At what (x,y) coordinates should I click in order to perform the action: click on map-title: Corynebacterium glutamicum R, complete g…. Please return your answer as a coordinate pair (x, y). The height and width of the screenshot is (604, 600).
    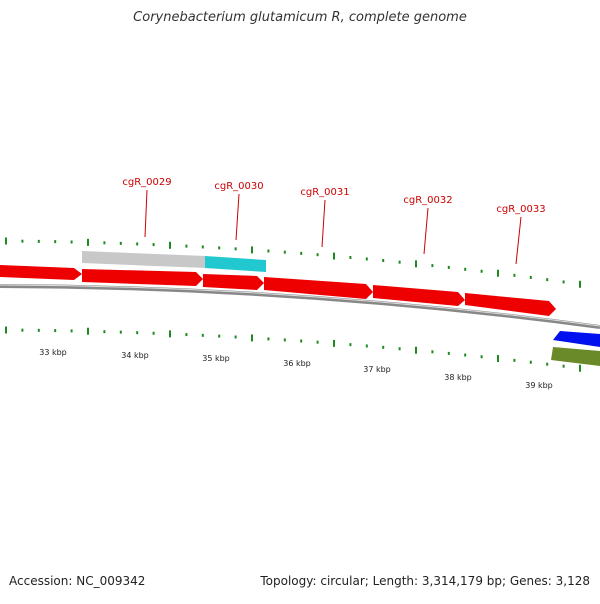
    Looking at the image, I should click on (300, 17).